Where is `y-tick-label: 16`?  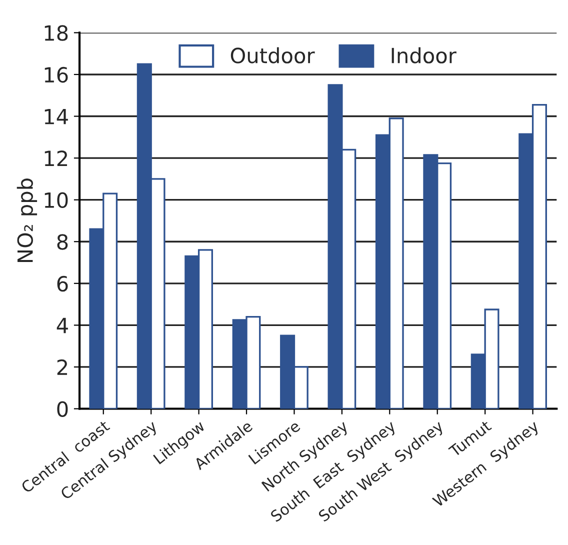
y-tick-label: 16 is located at coordinates (56, 74).